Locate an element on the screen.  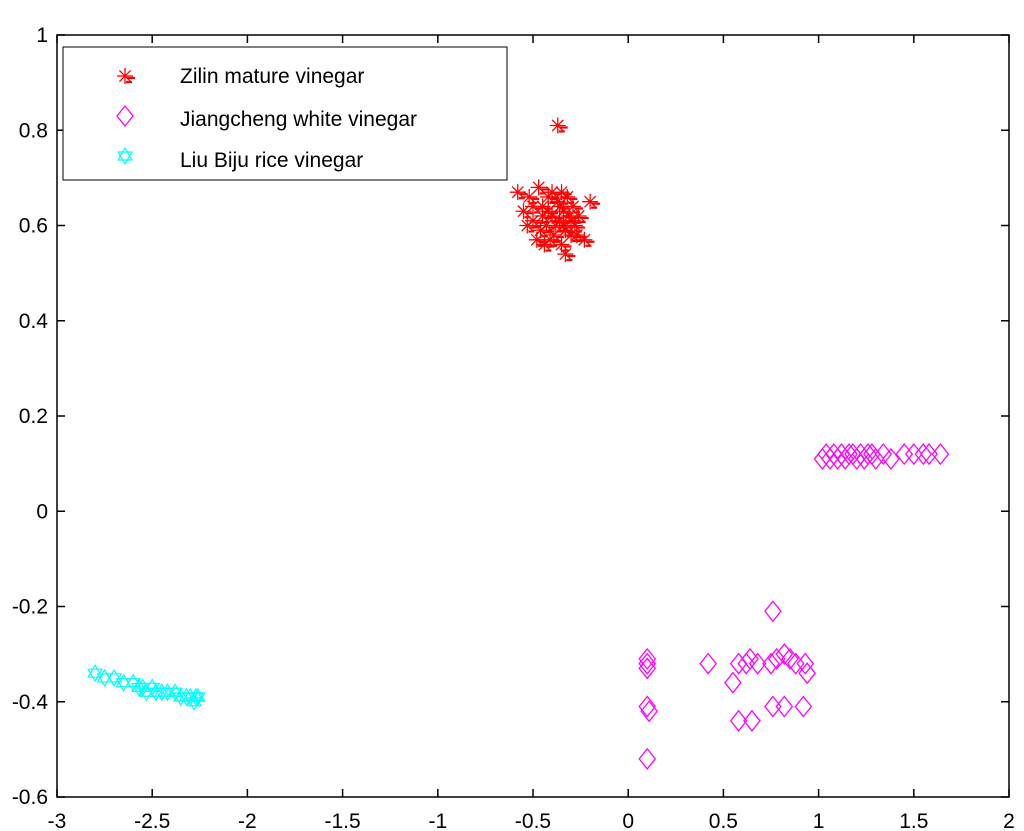
legend-entry-jiangcheng: Jiangcheng white vinegar is located at coordinates (266, 117).